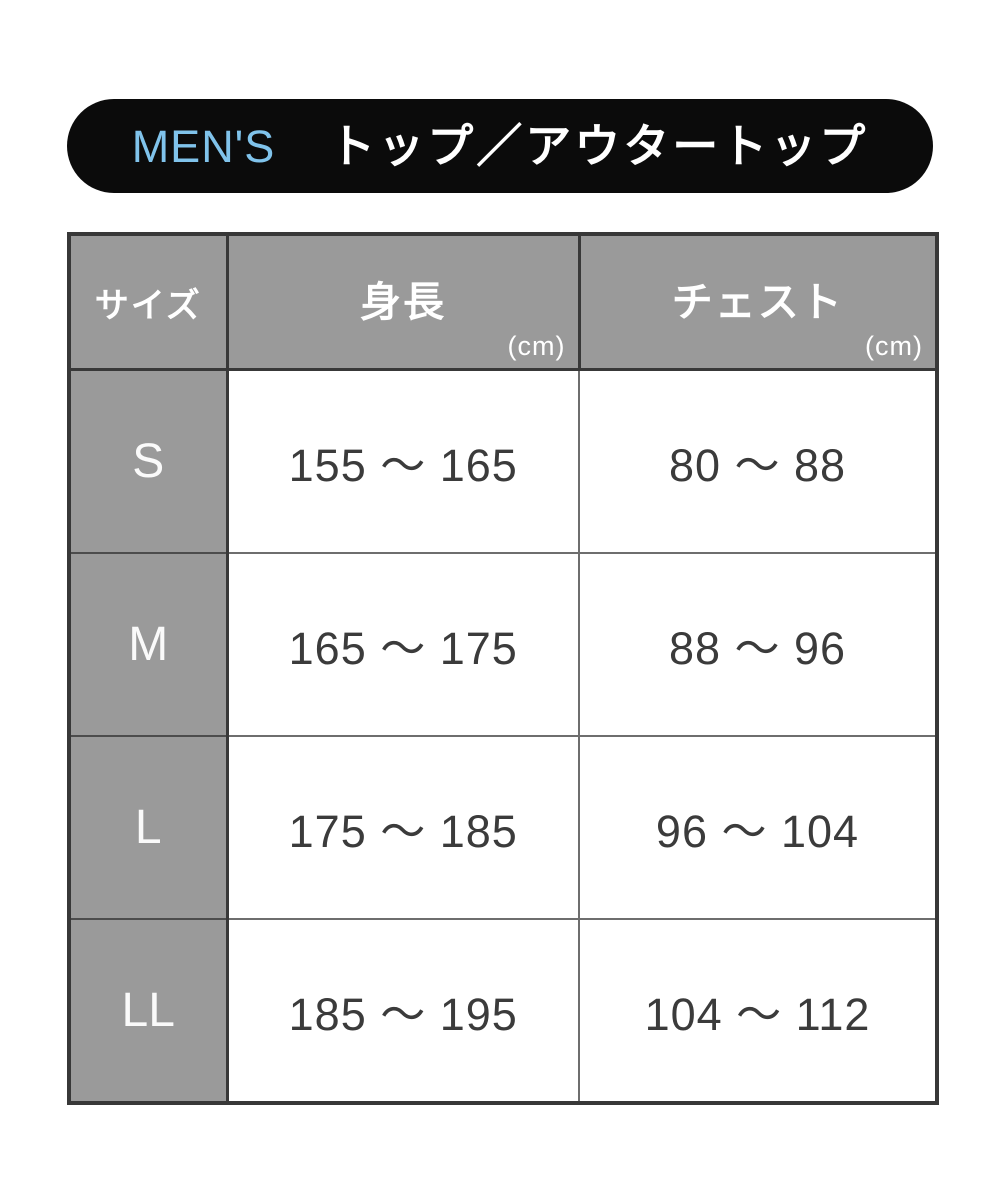  What do you see at coordinates (599, 146) in the screenshot?
I see `banner-title: トップ／アウタートップ` at bounding box center [599, 146].